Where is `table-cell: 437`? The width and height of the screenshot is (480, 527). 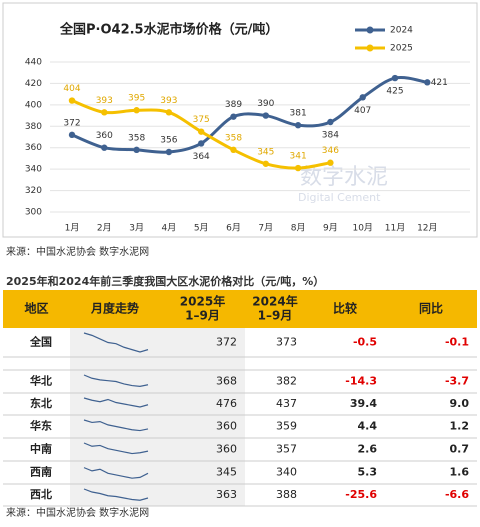 table-cell: 437 is located at coordinates (286, 403).